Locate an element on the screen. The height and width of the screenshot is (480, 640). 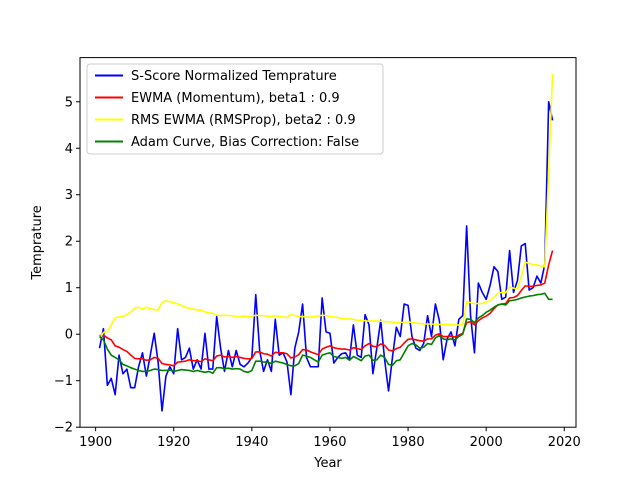
legend-box is located at coordinates (235, 109).